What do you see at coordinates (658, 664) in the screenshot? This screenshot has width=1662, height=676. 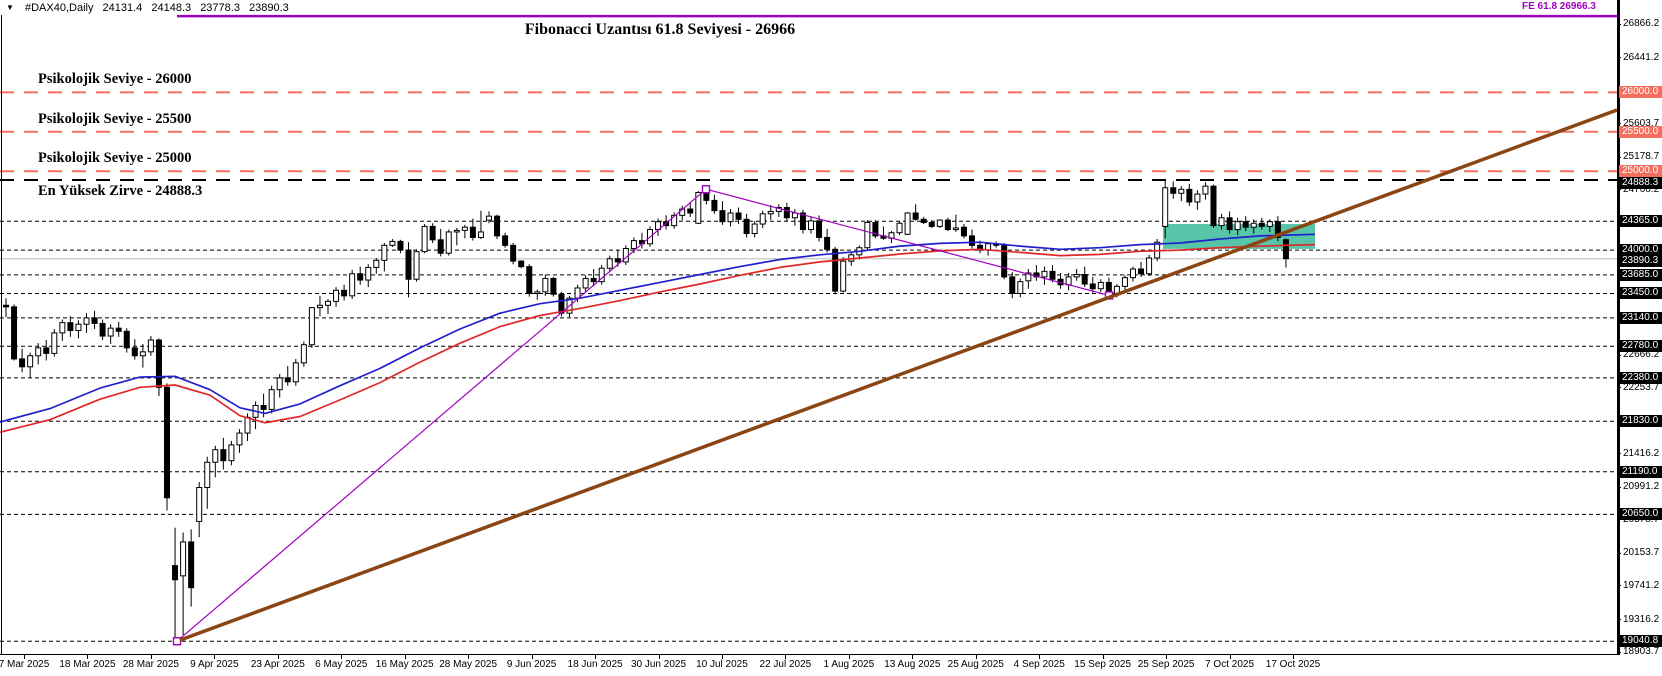 I see `date-tick-label: 30 Jun 2025` at bounding box center [658, 664].